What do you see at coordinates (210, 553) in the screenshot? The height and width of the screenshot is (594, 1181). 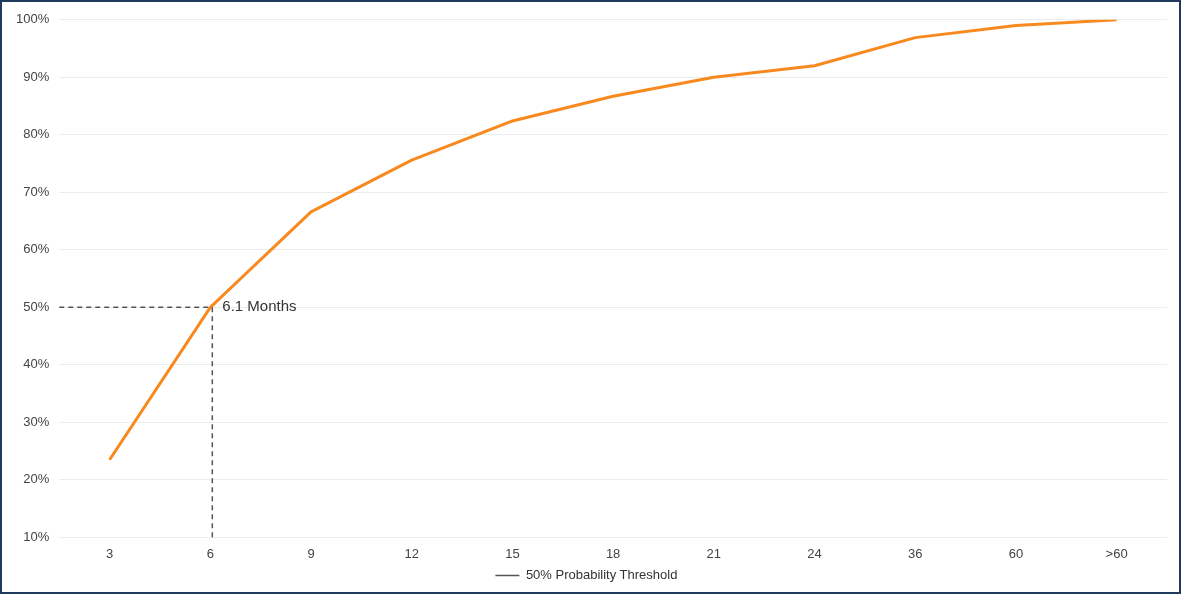 I see `x-tick-label: 6` at bounding box center [210, 553].